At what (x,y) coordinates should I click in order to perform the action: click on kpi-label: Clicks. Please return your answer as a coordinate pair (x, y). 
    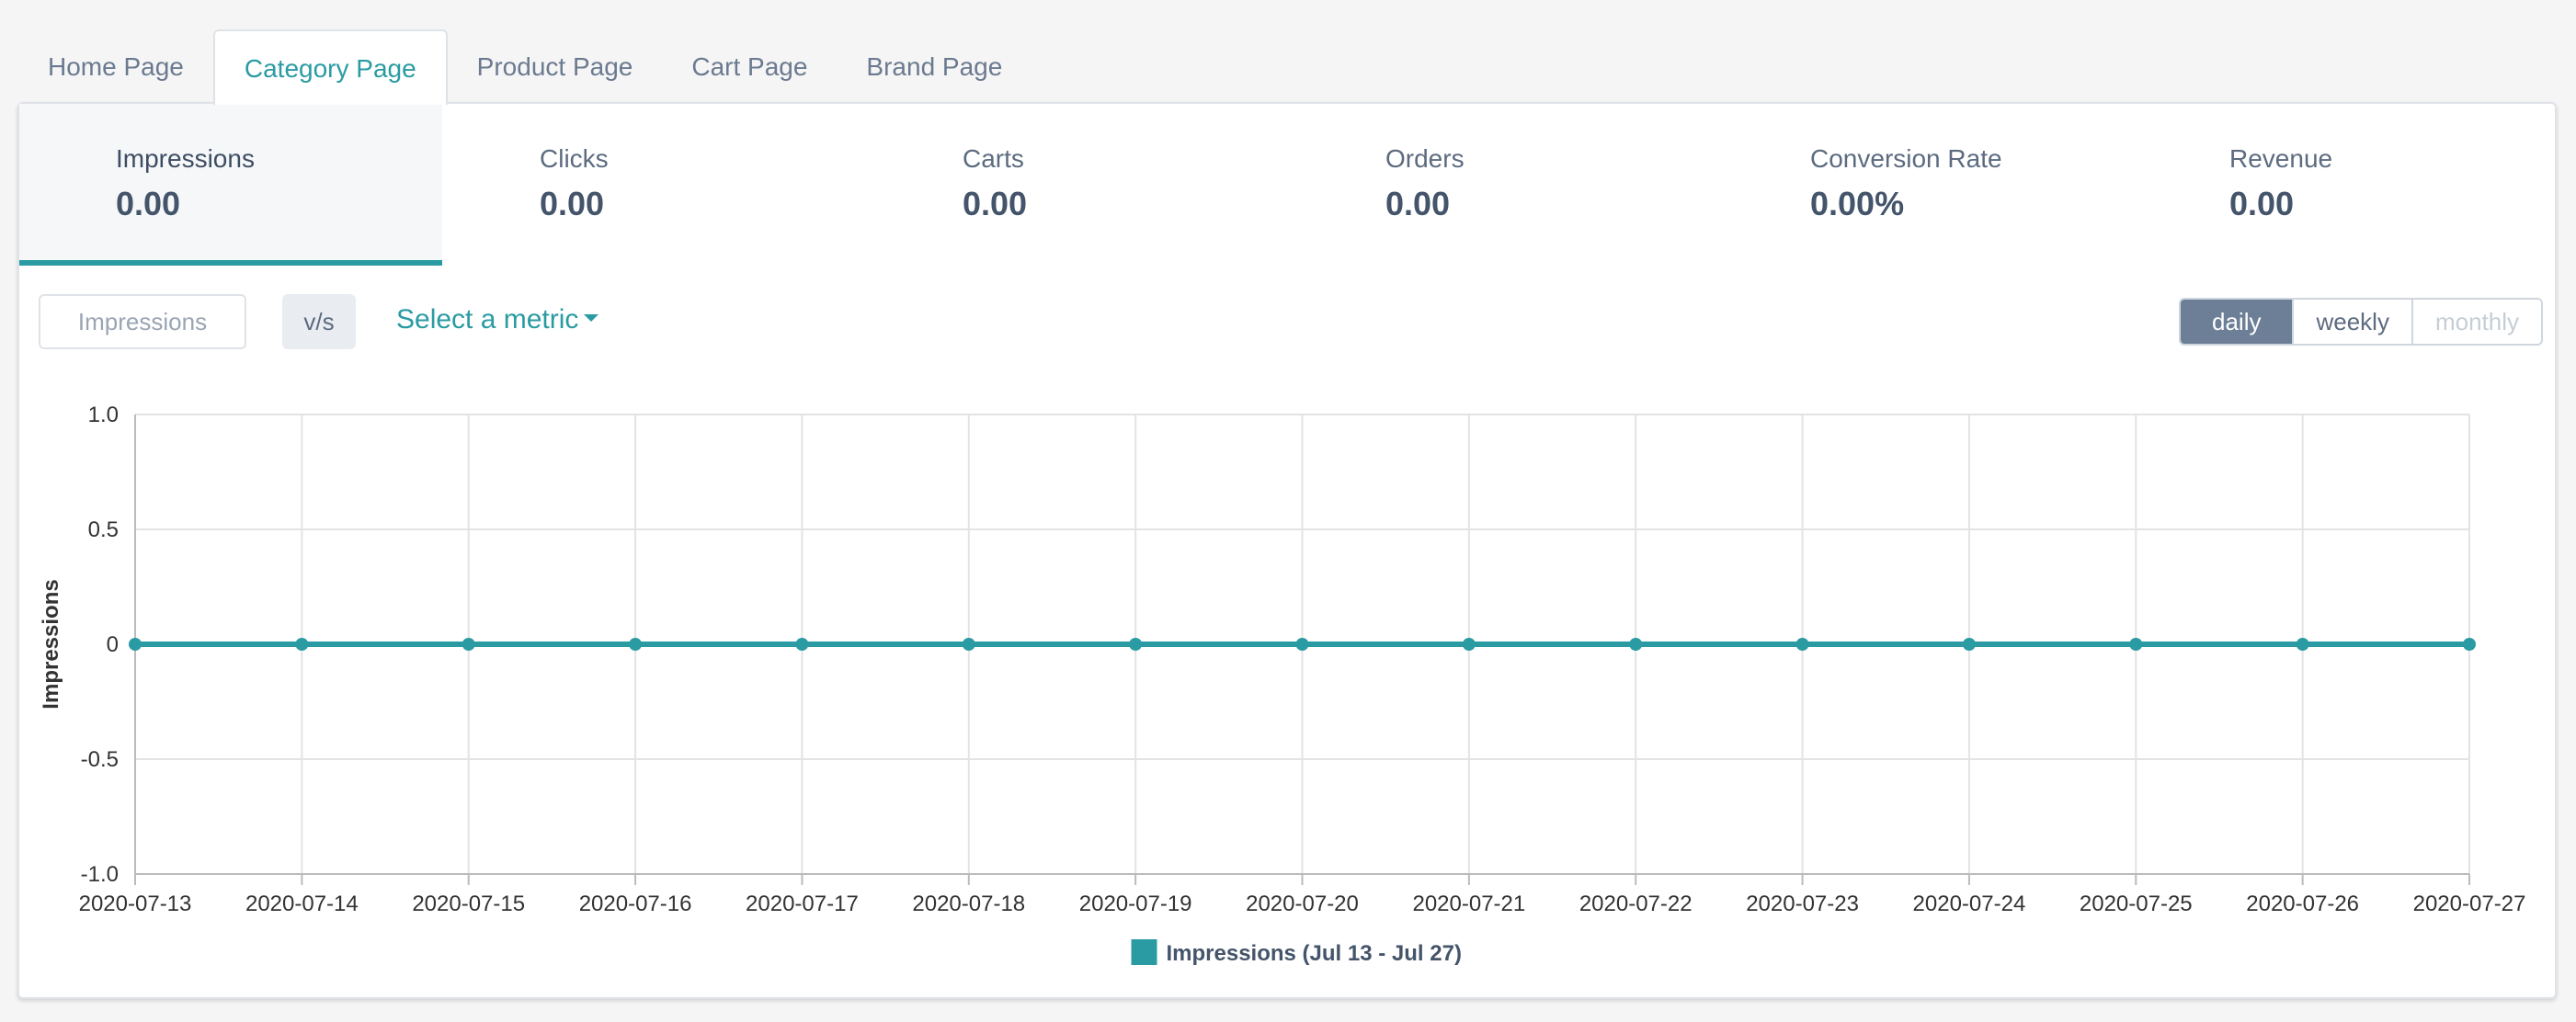
    Looking at the image, I should click on (574, 158).